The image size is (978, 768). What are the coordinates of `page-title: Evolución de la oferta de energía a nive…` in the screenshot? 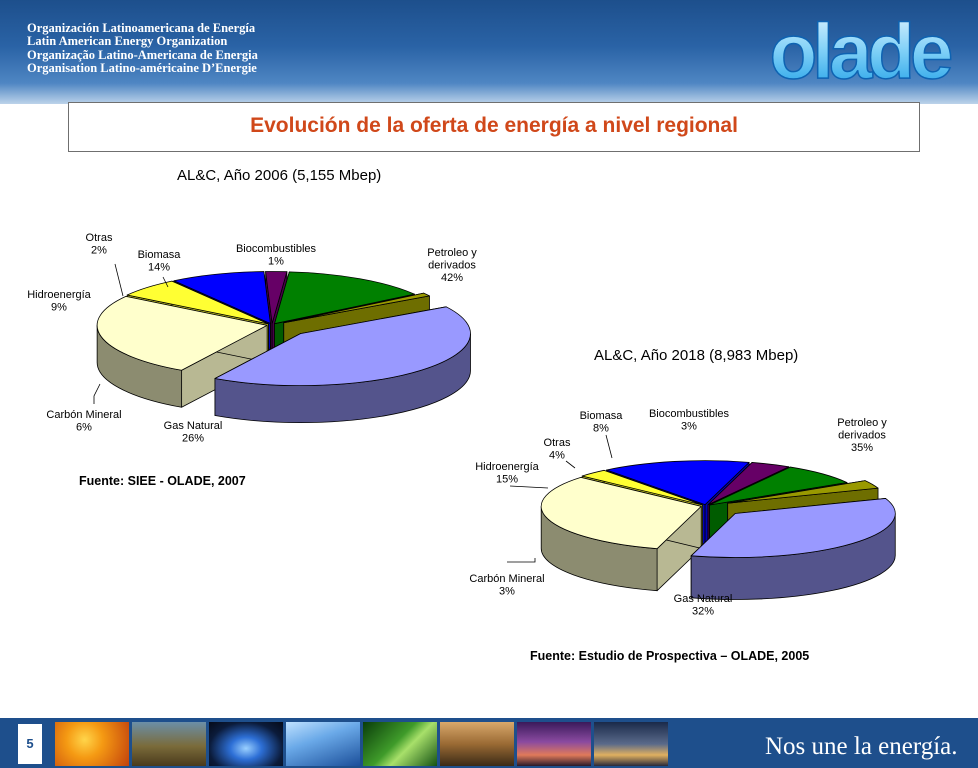 It's located at (494, 125).